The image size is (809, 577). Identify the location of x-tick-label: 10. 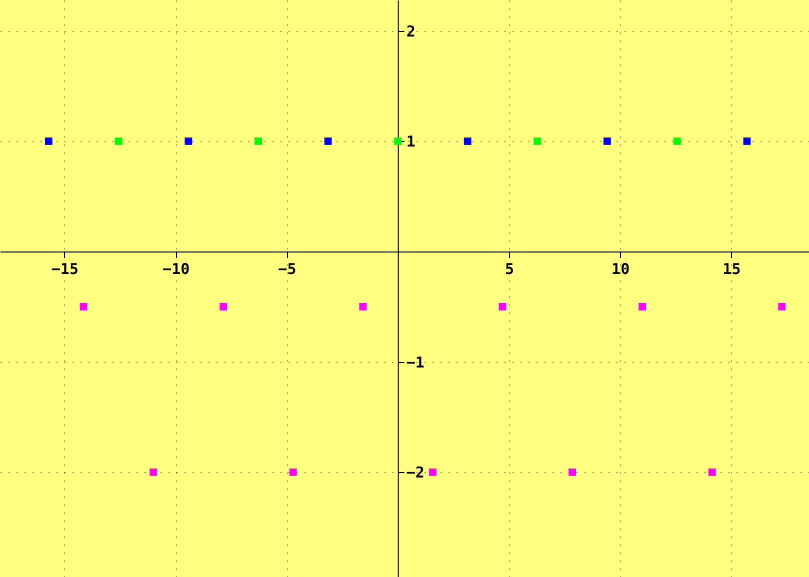
(621, 269).